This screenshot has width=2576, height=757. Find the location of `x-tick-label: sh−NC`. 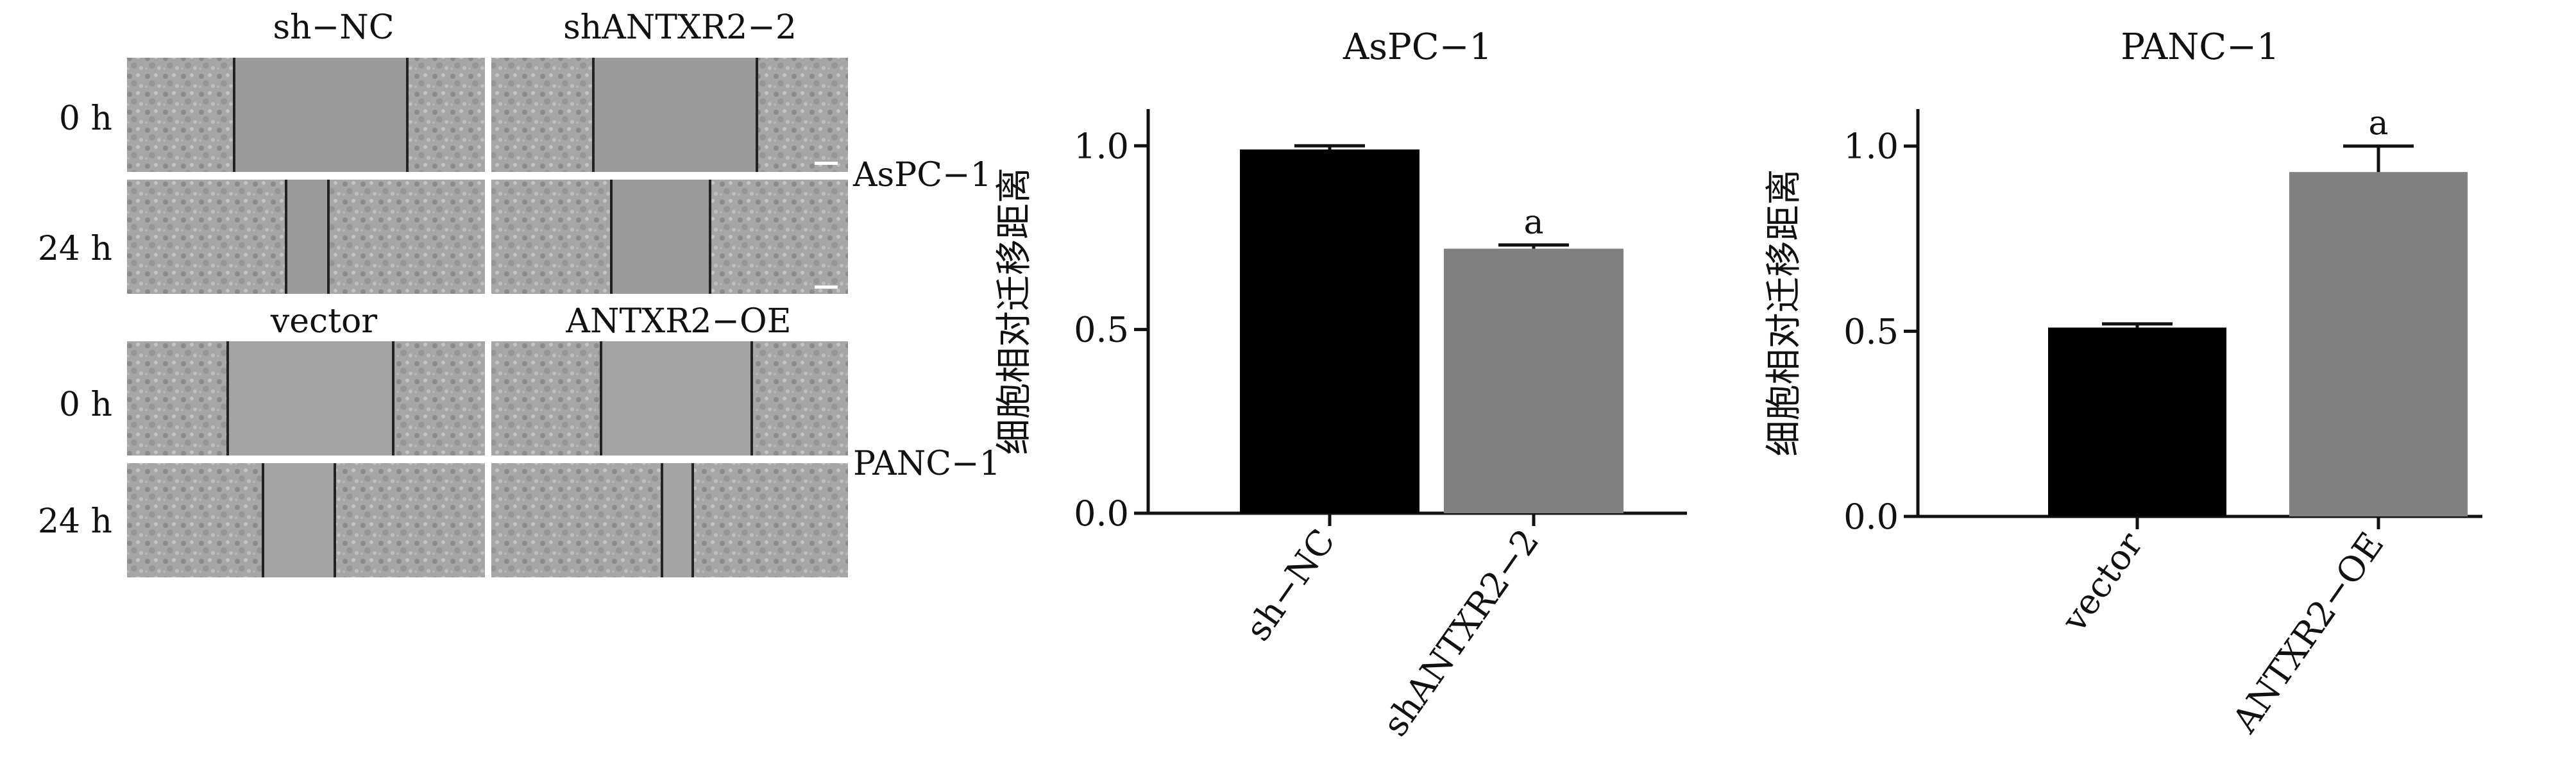

x-tick-label: sh−NC is located at coordinates (1290, 585).